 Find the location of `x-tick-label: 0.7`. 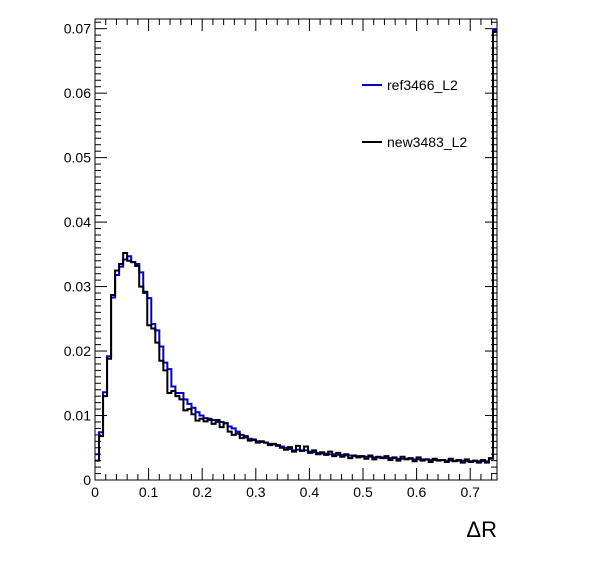

x-tick-label: 0.7 is located at coordinates (470, 492).